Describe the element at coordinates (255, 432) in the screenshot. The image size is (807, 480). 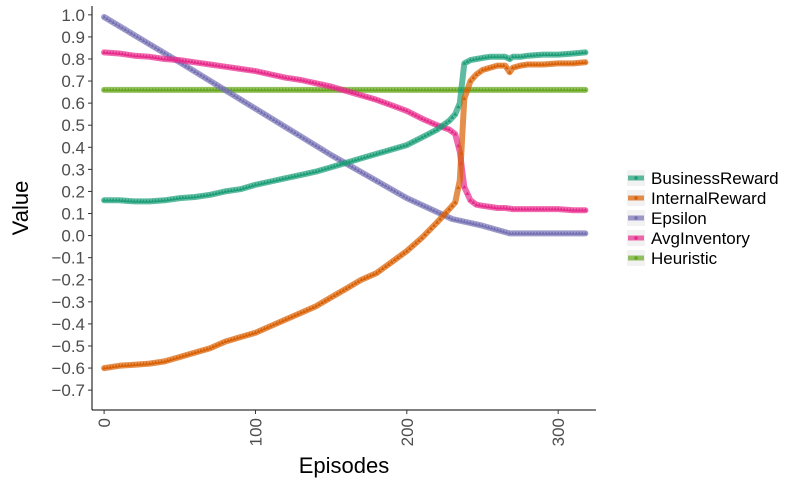
I see `x-tick-label: 100` at that location.